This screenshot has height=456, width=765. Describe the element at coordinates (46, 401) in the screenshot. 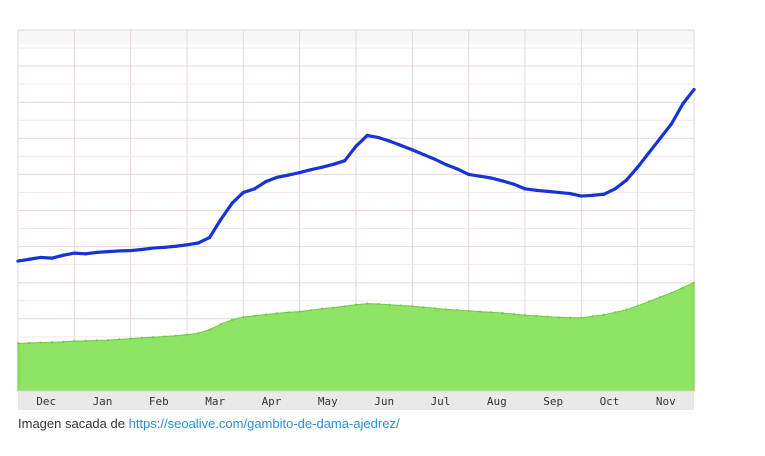

I see `x-tick-label: Dec` at that location.